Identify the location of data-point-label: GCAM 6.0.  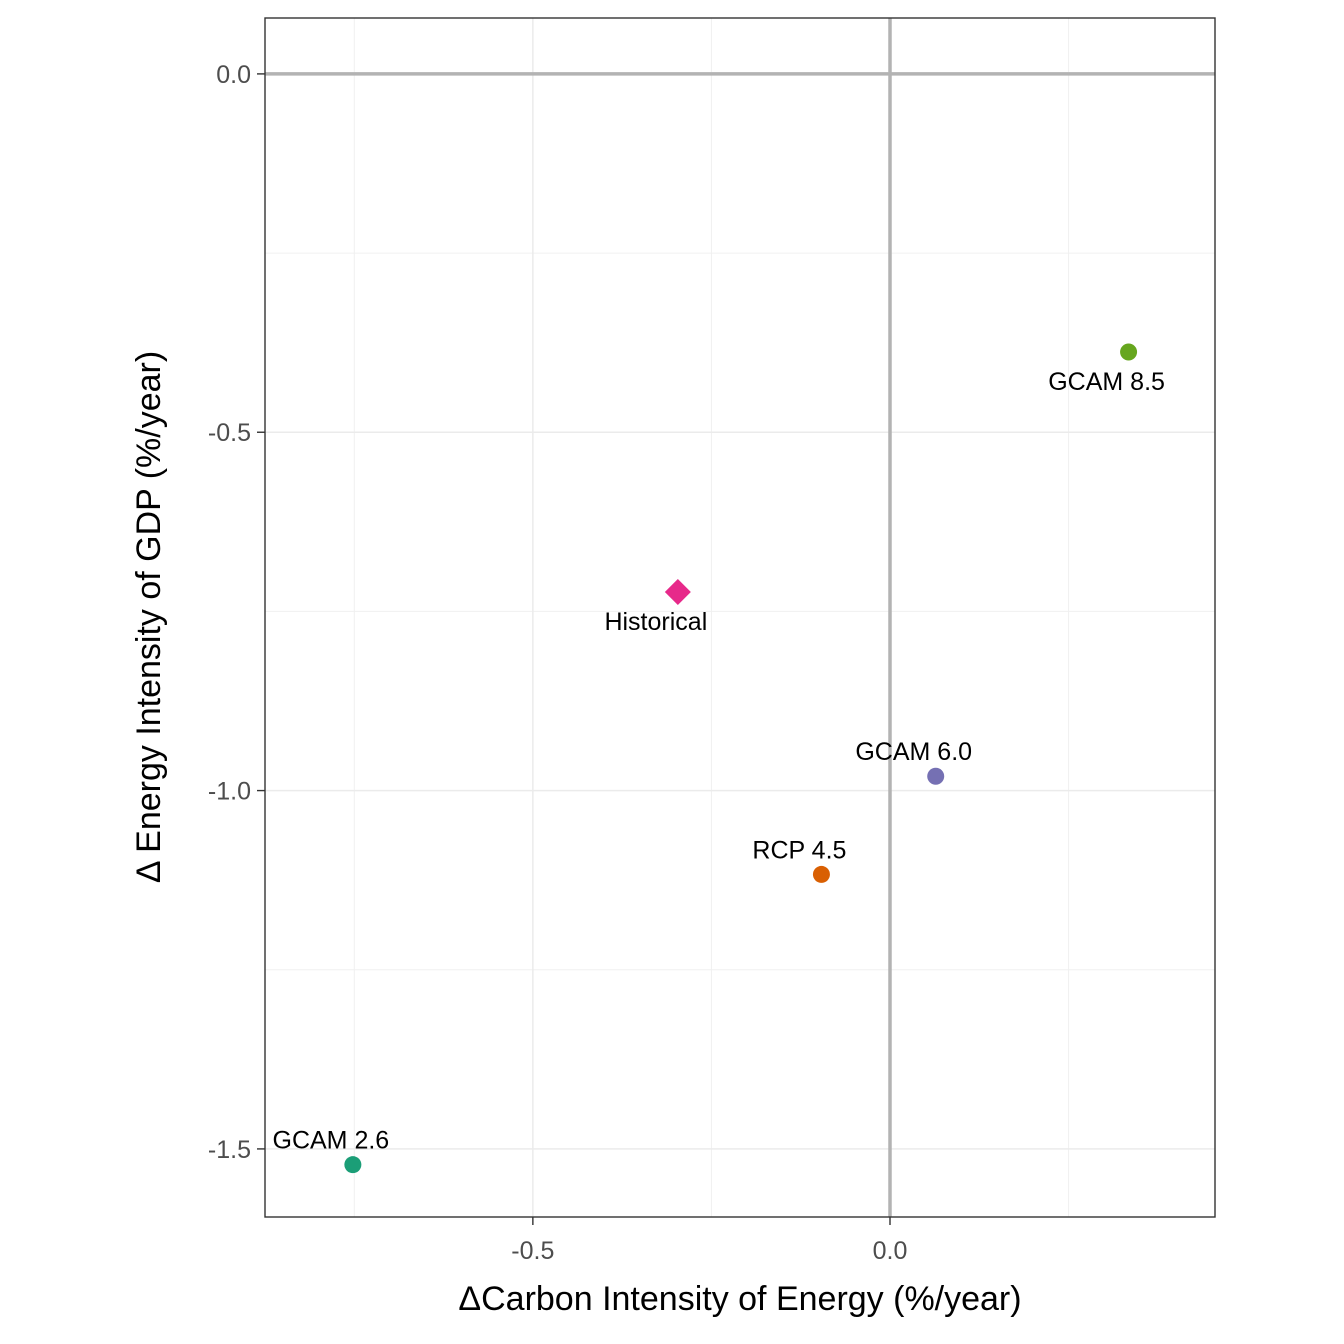
(913, 752).